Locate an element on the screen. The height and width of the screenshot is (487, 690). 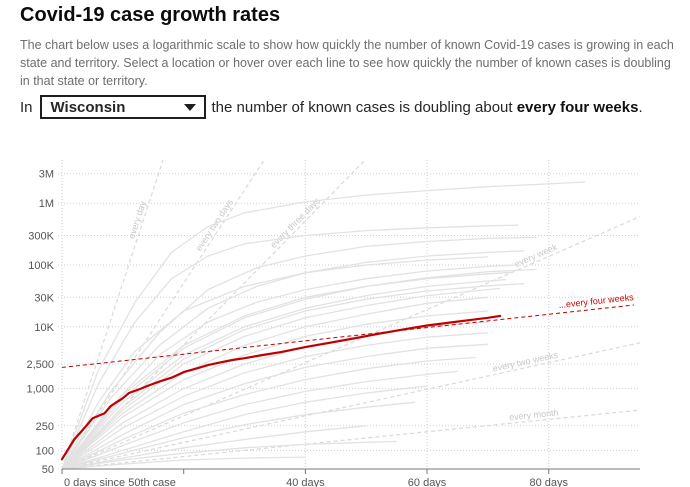
y-tick-label: 250 is located at coordinates (45, 427).